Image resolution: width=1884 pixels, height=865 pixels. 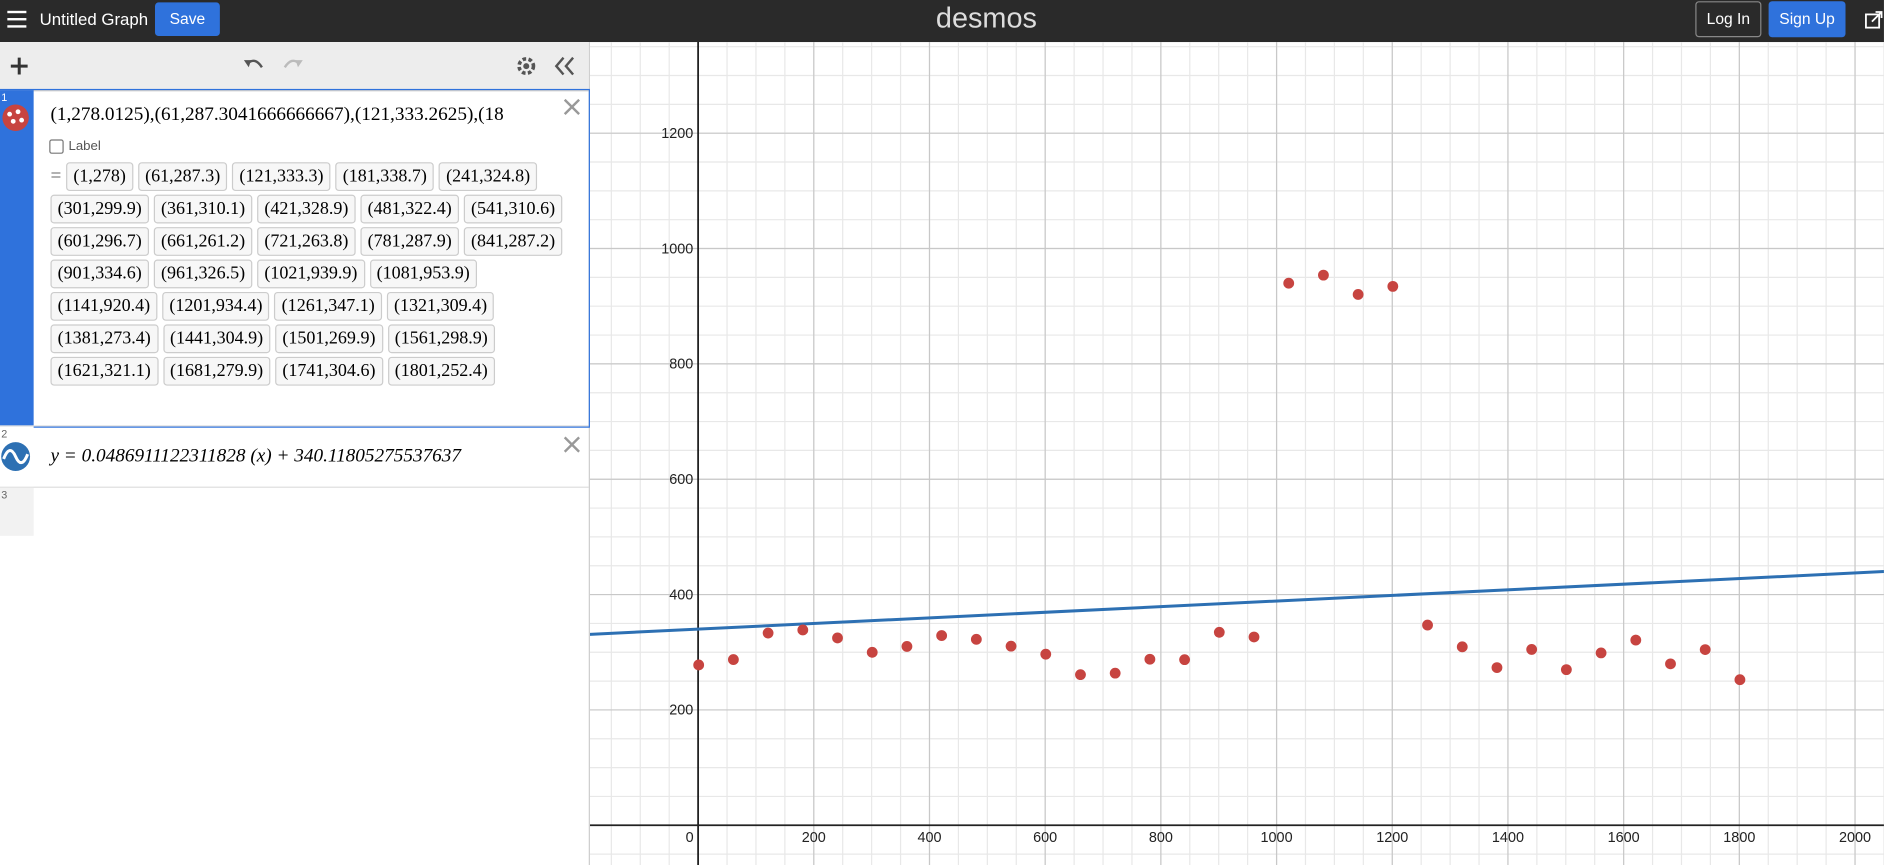 I want to click on add-button, so click(x=19, y=65).